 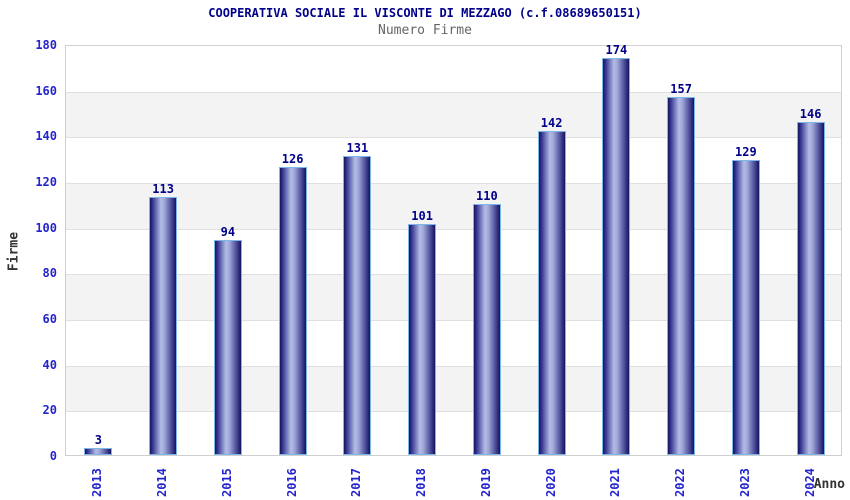 I want to click on y-tick-label: 40, so click(x=49, y=364).